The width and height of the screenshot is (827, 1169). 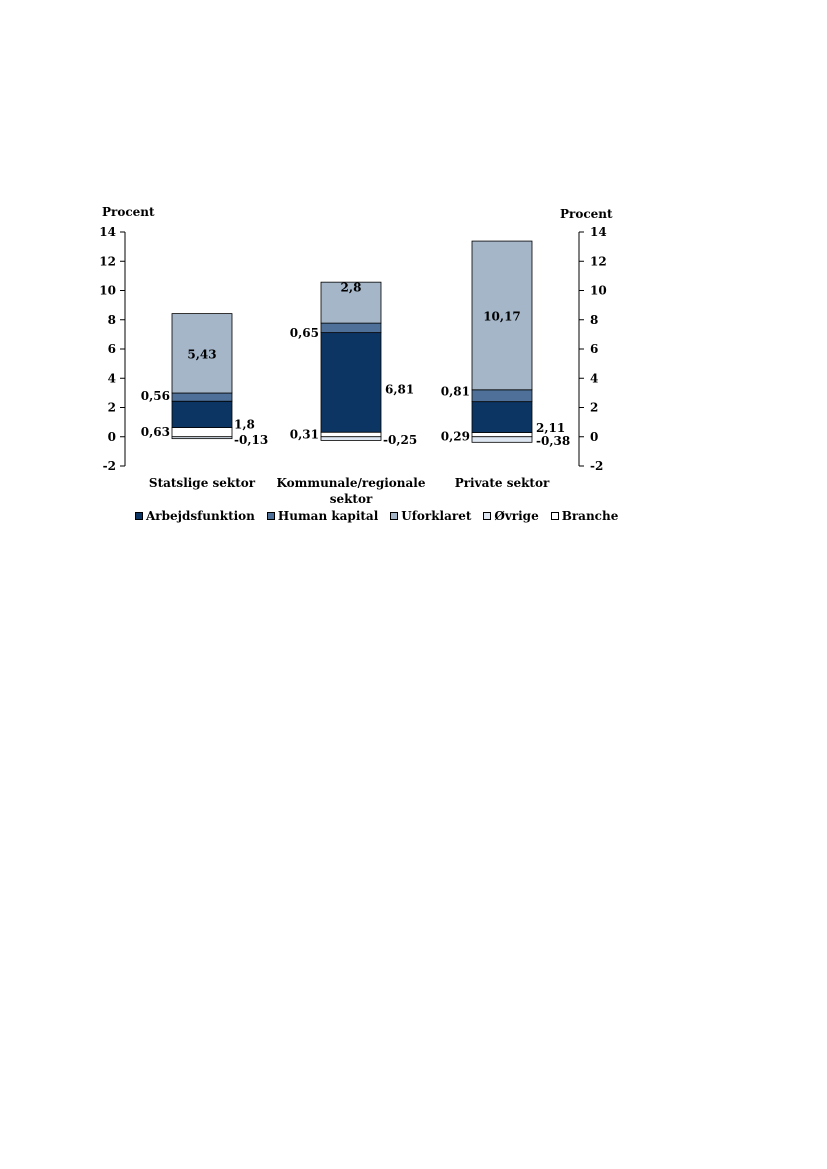 What do you see at coordinates (107, 261) in the screenshot?
I see `y-tick-label-left: 12` at bounding box center [107, 261].